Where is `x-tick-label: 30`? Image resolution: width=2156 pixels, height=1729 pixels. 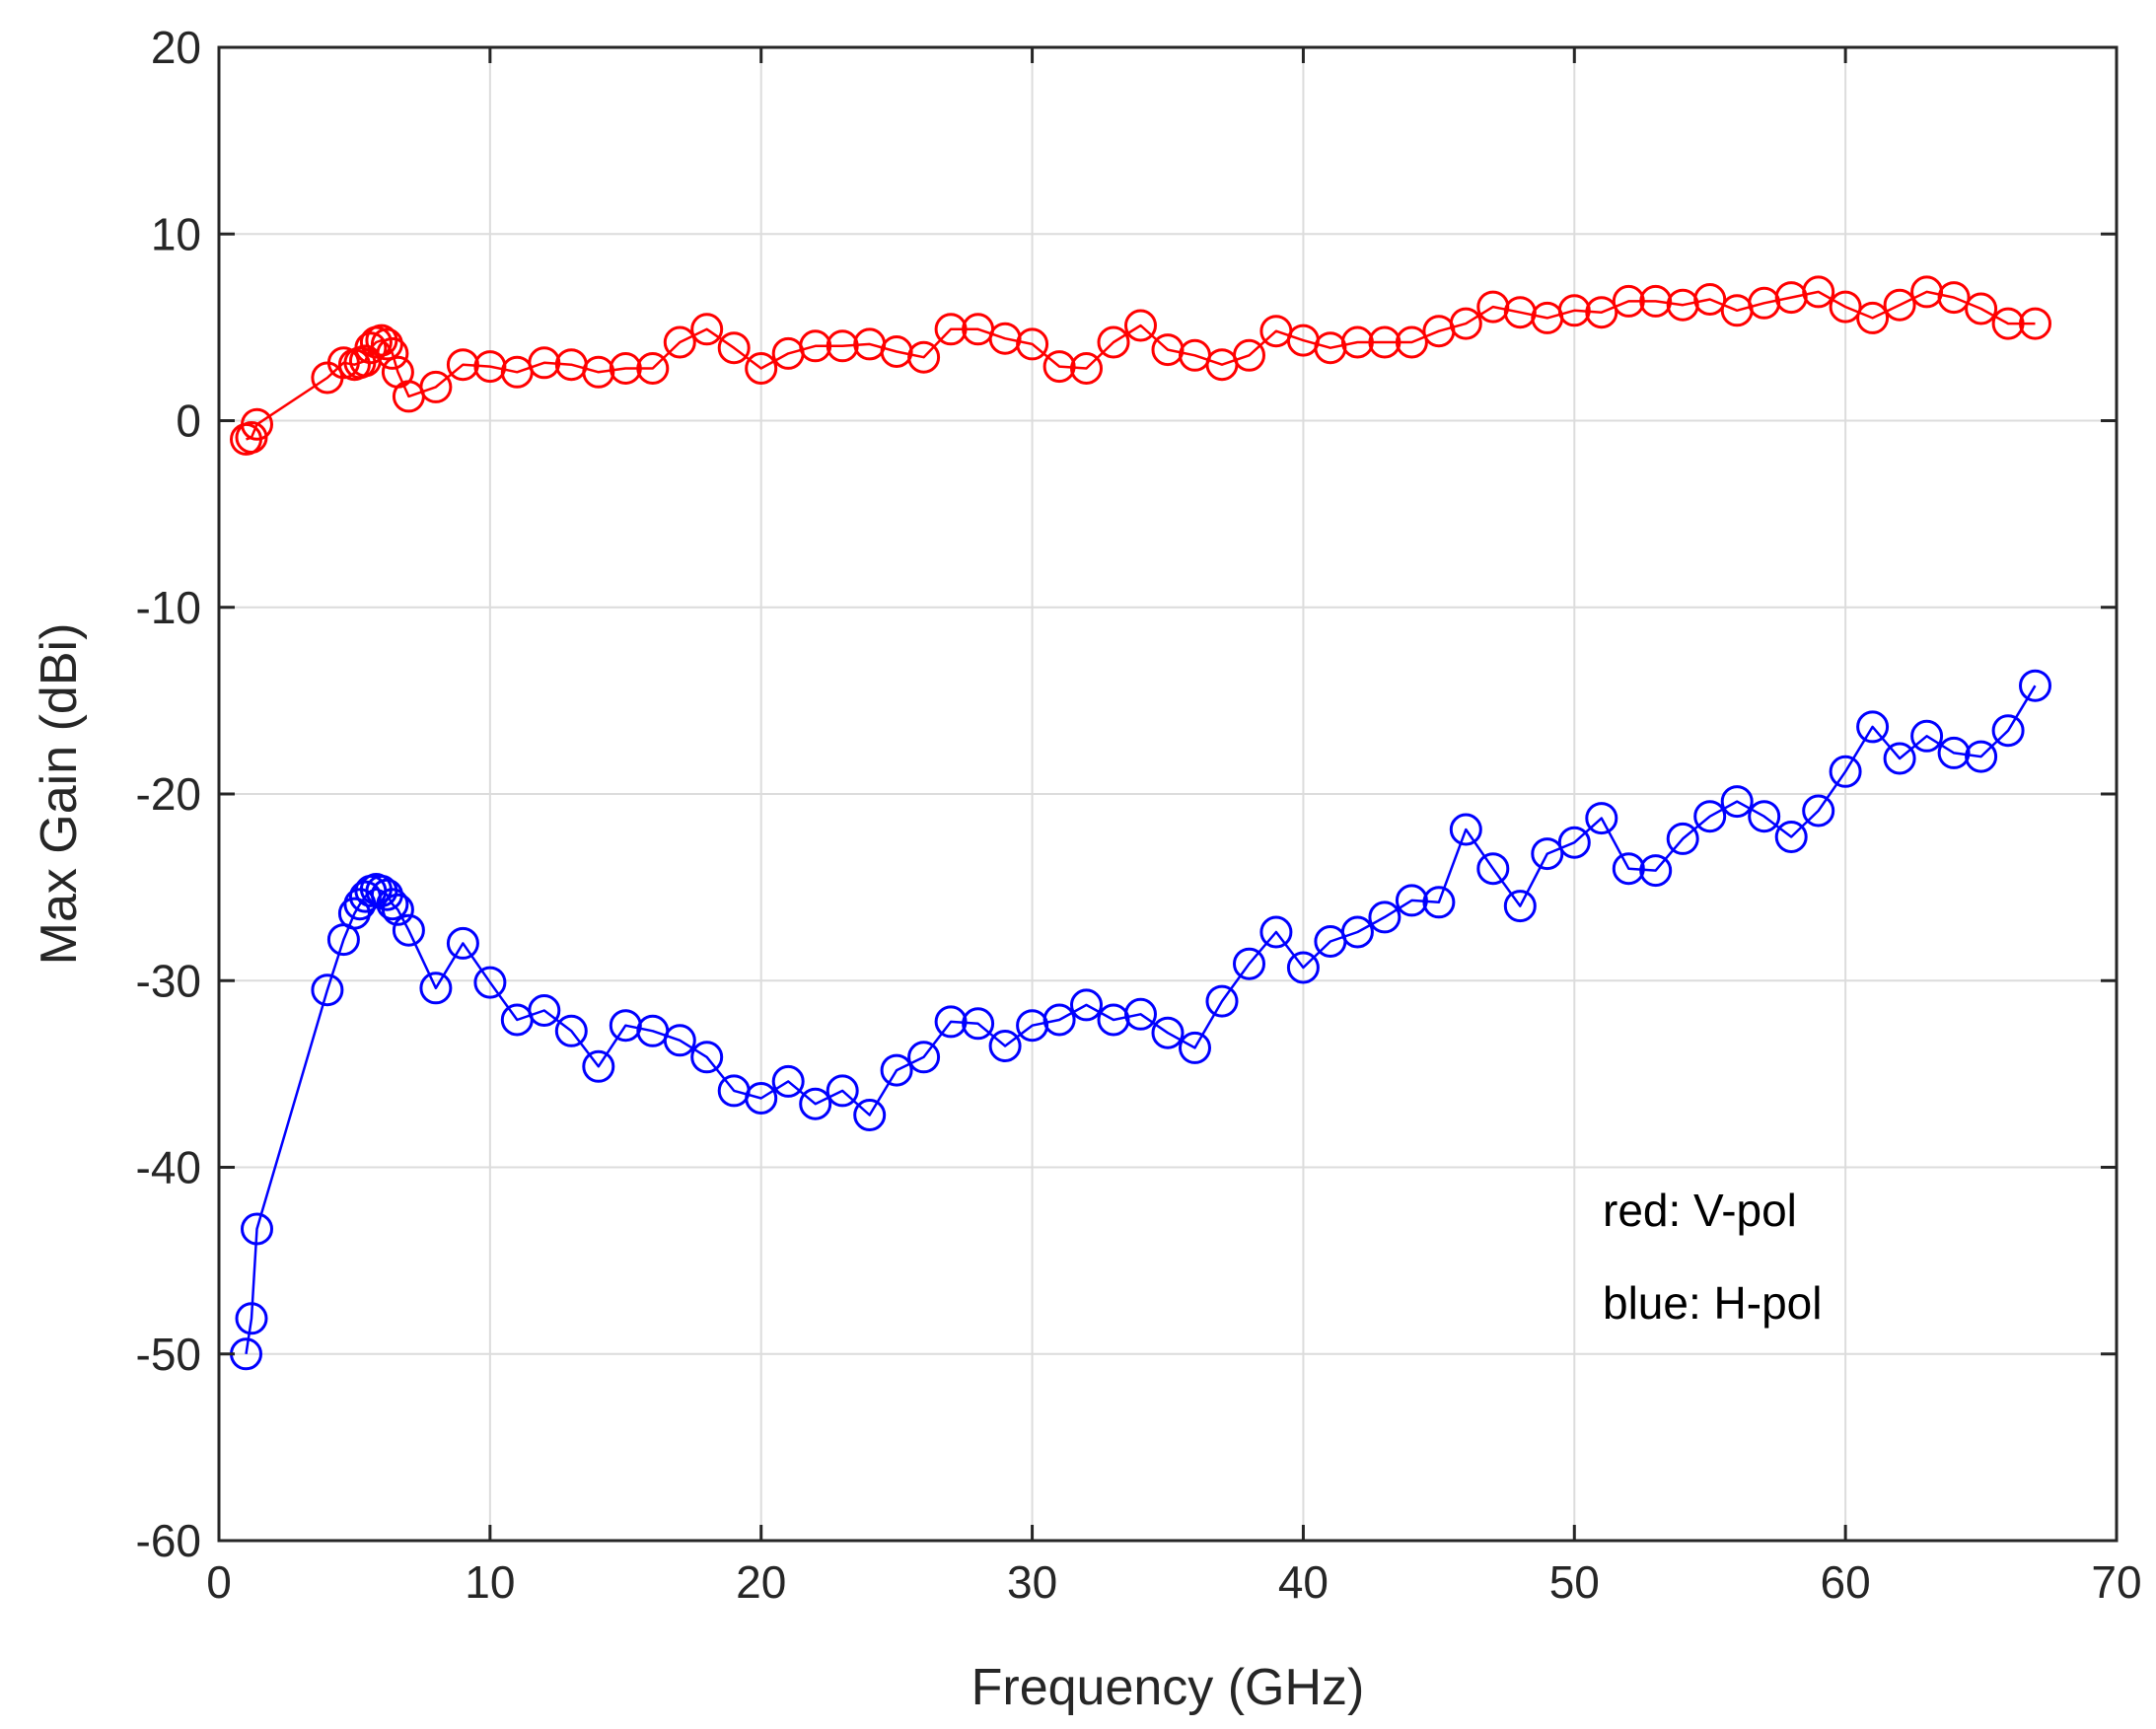 x-tick-label: 30 is located at coordinates (1032, 1582).